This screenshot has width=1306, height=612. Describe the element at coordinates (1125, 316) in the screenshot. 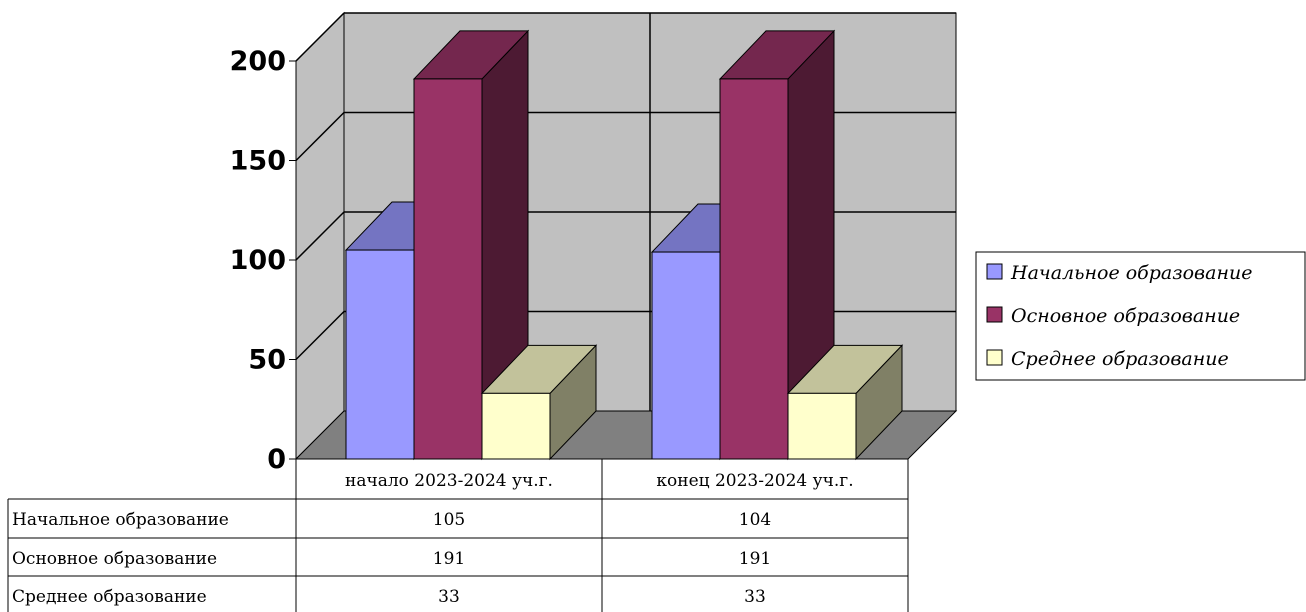

I see `legend-label: Основное образование` at that location.